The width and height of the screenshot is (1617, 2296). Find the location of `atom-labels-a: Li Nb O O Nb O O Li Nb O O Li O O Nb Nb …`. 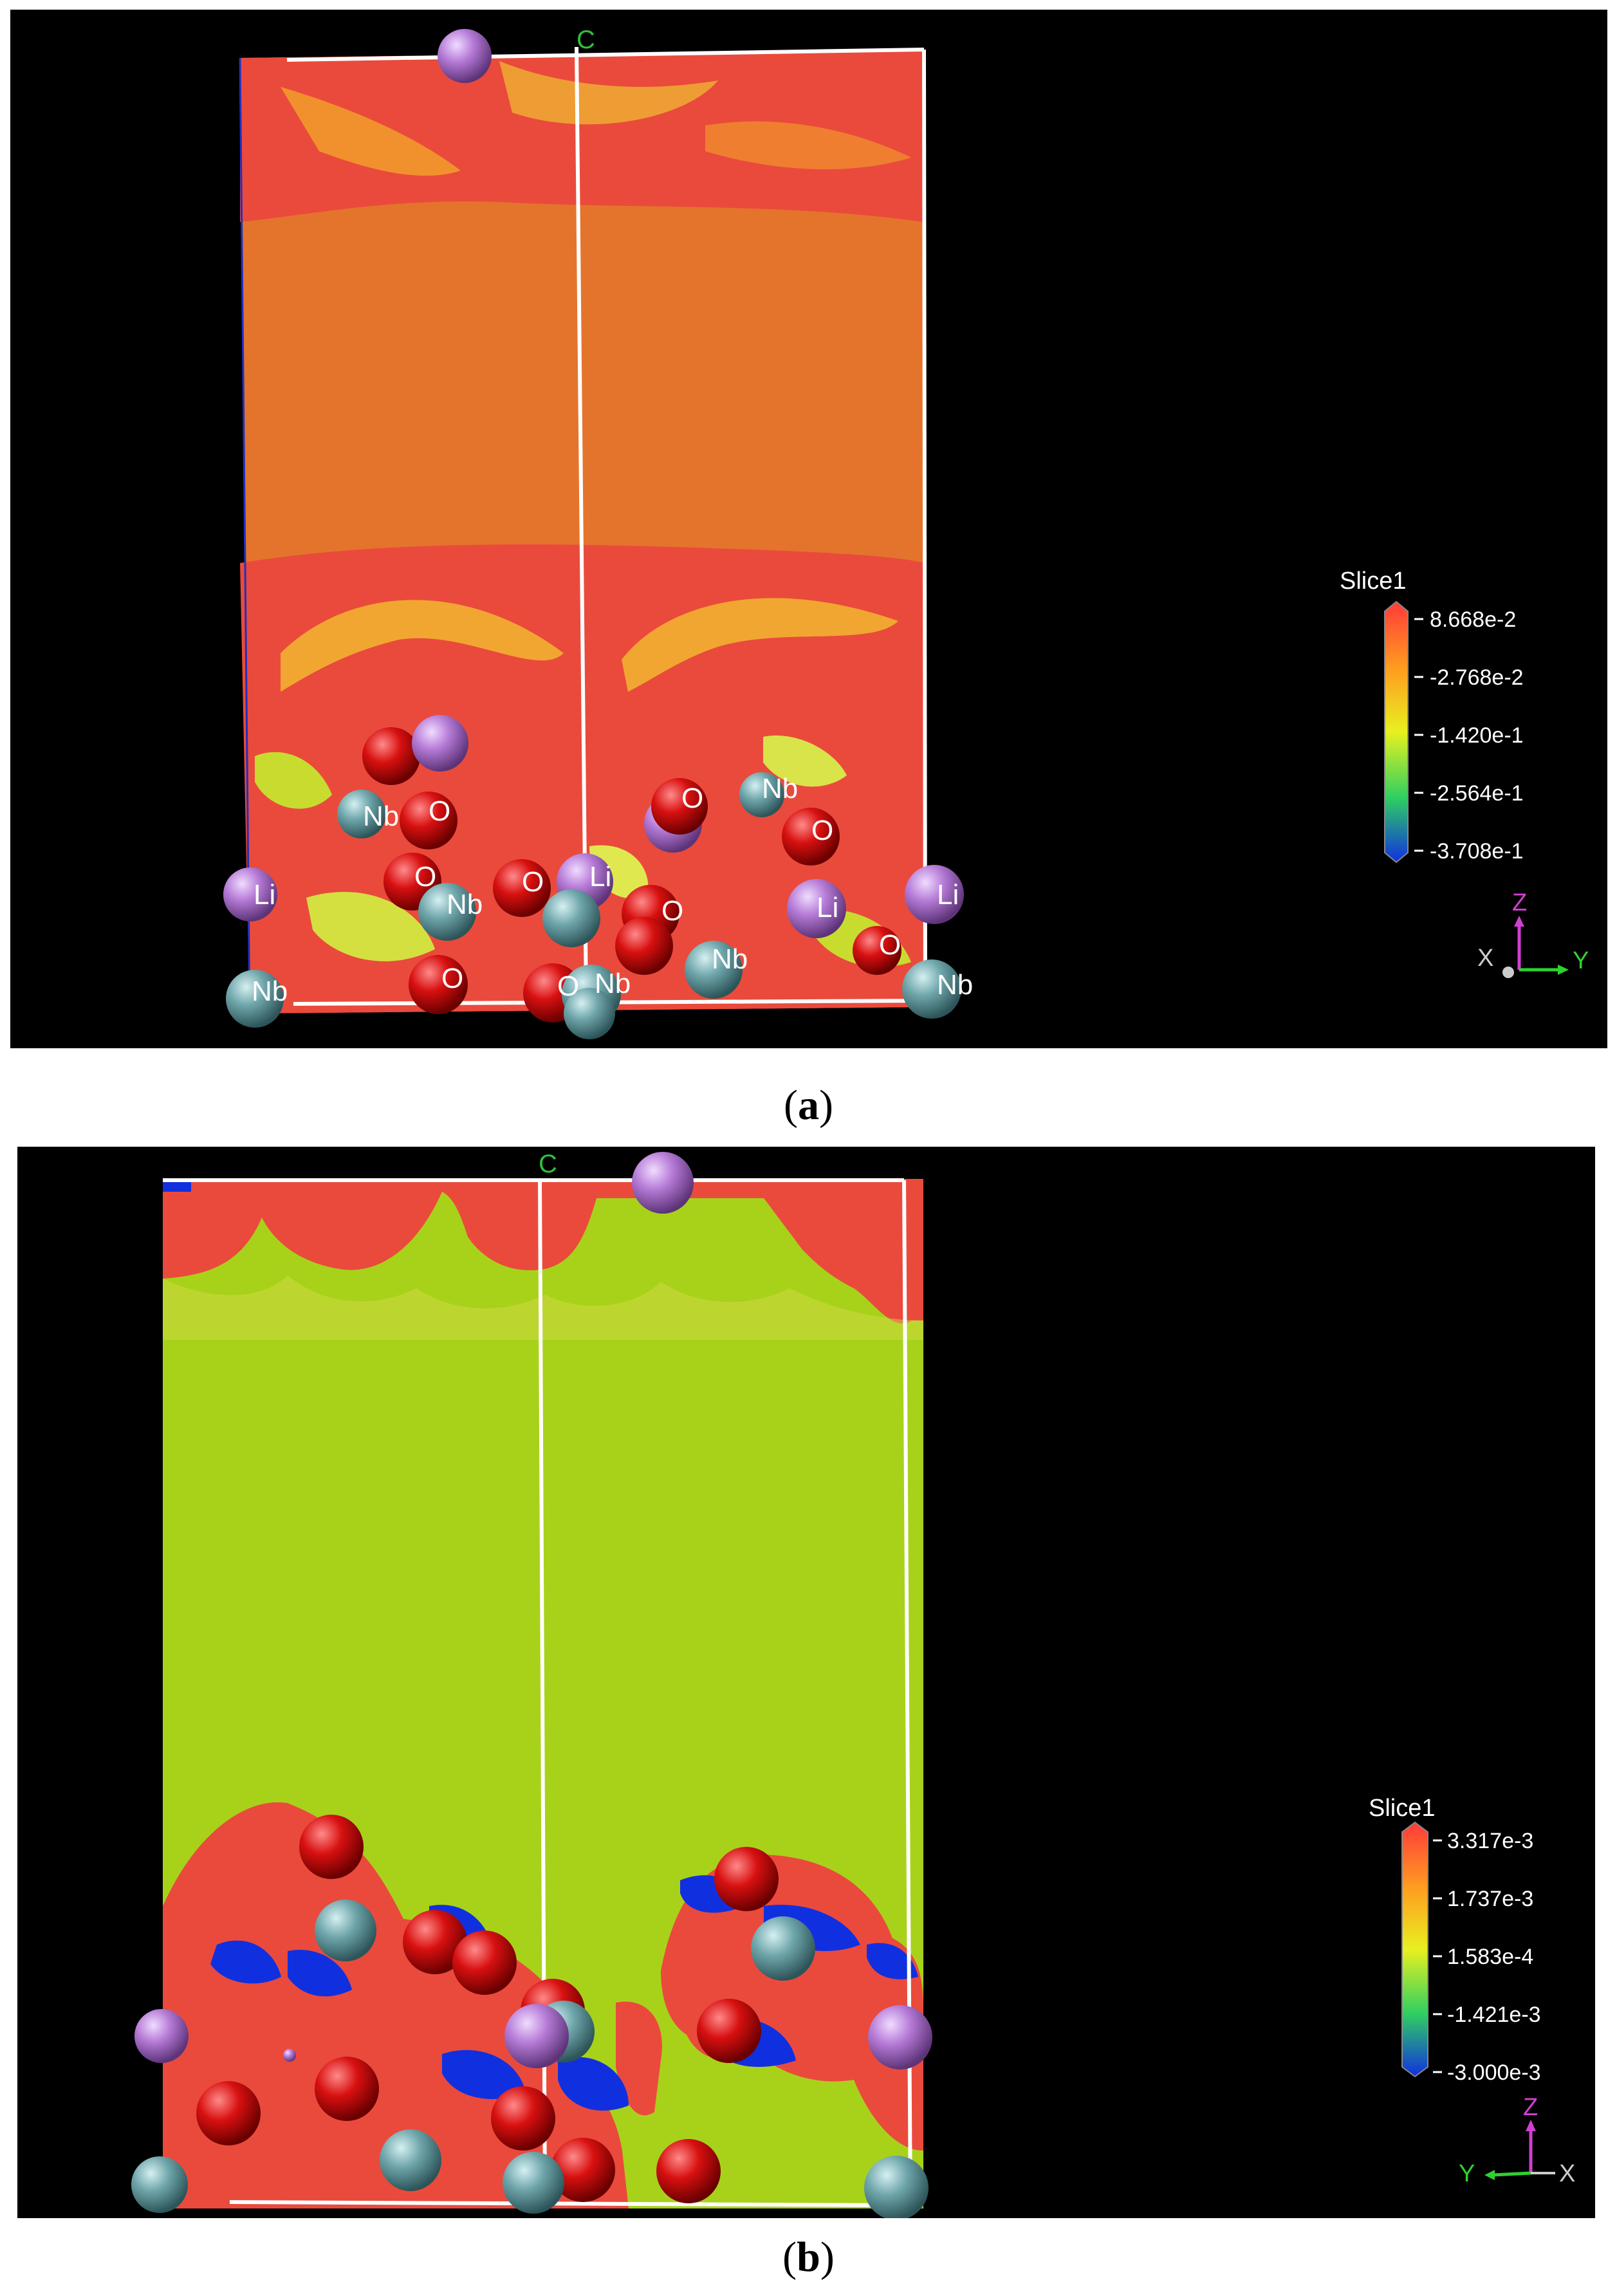

atom-labels-a: Li Nb O O Nb O O Li Nb O O Li O O Nb Nb … is located at coordinates (613, 890).